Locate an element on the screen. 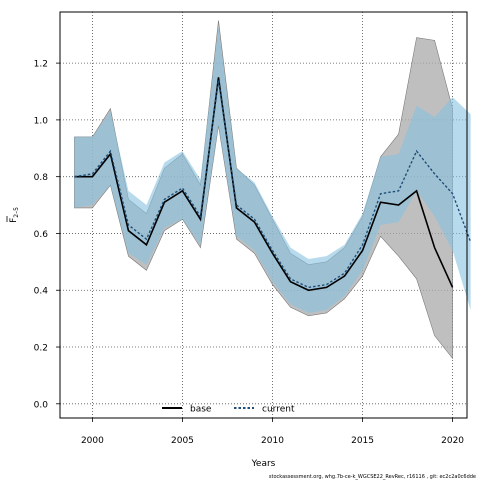 The height and width of the screenshot is (480, 480). y-axis-title: F2–5 is located at coordinates (13, 215).